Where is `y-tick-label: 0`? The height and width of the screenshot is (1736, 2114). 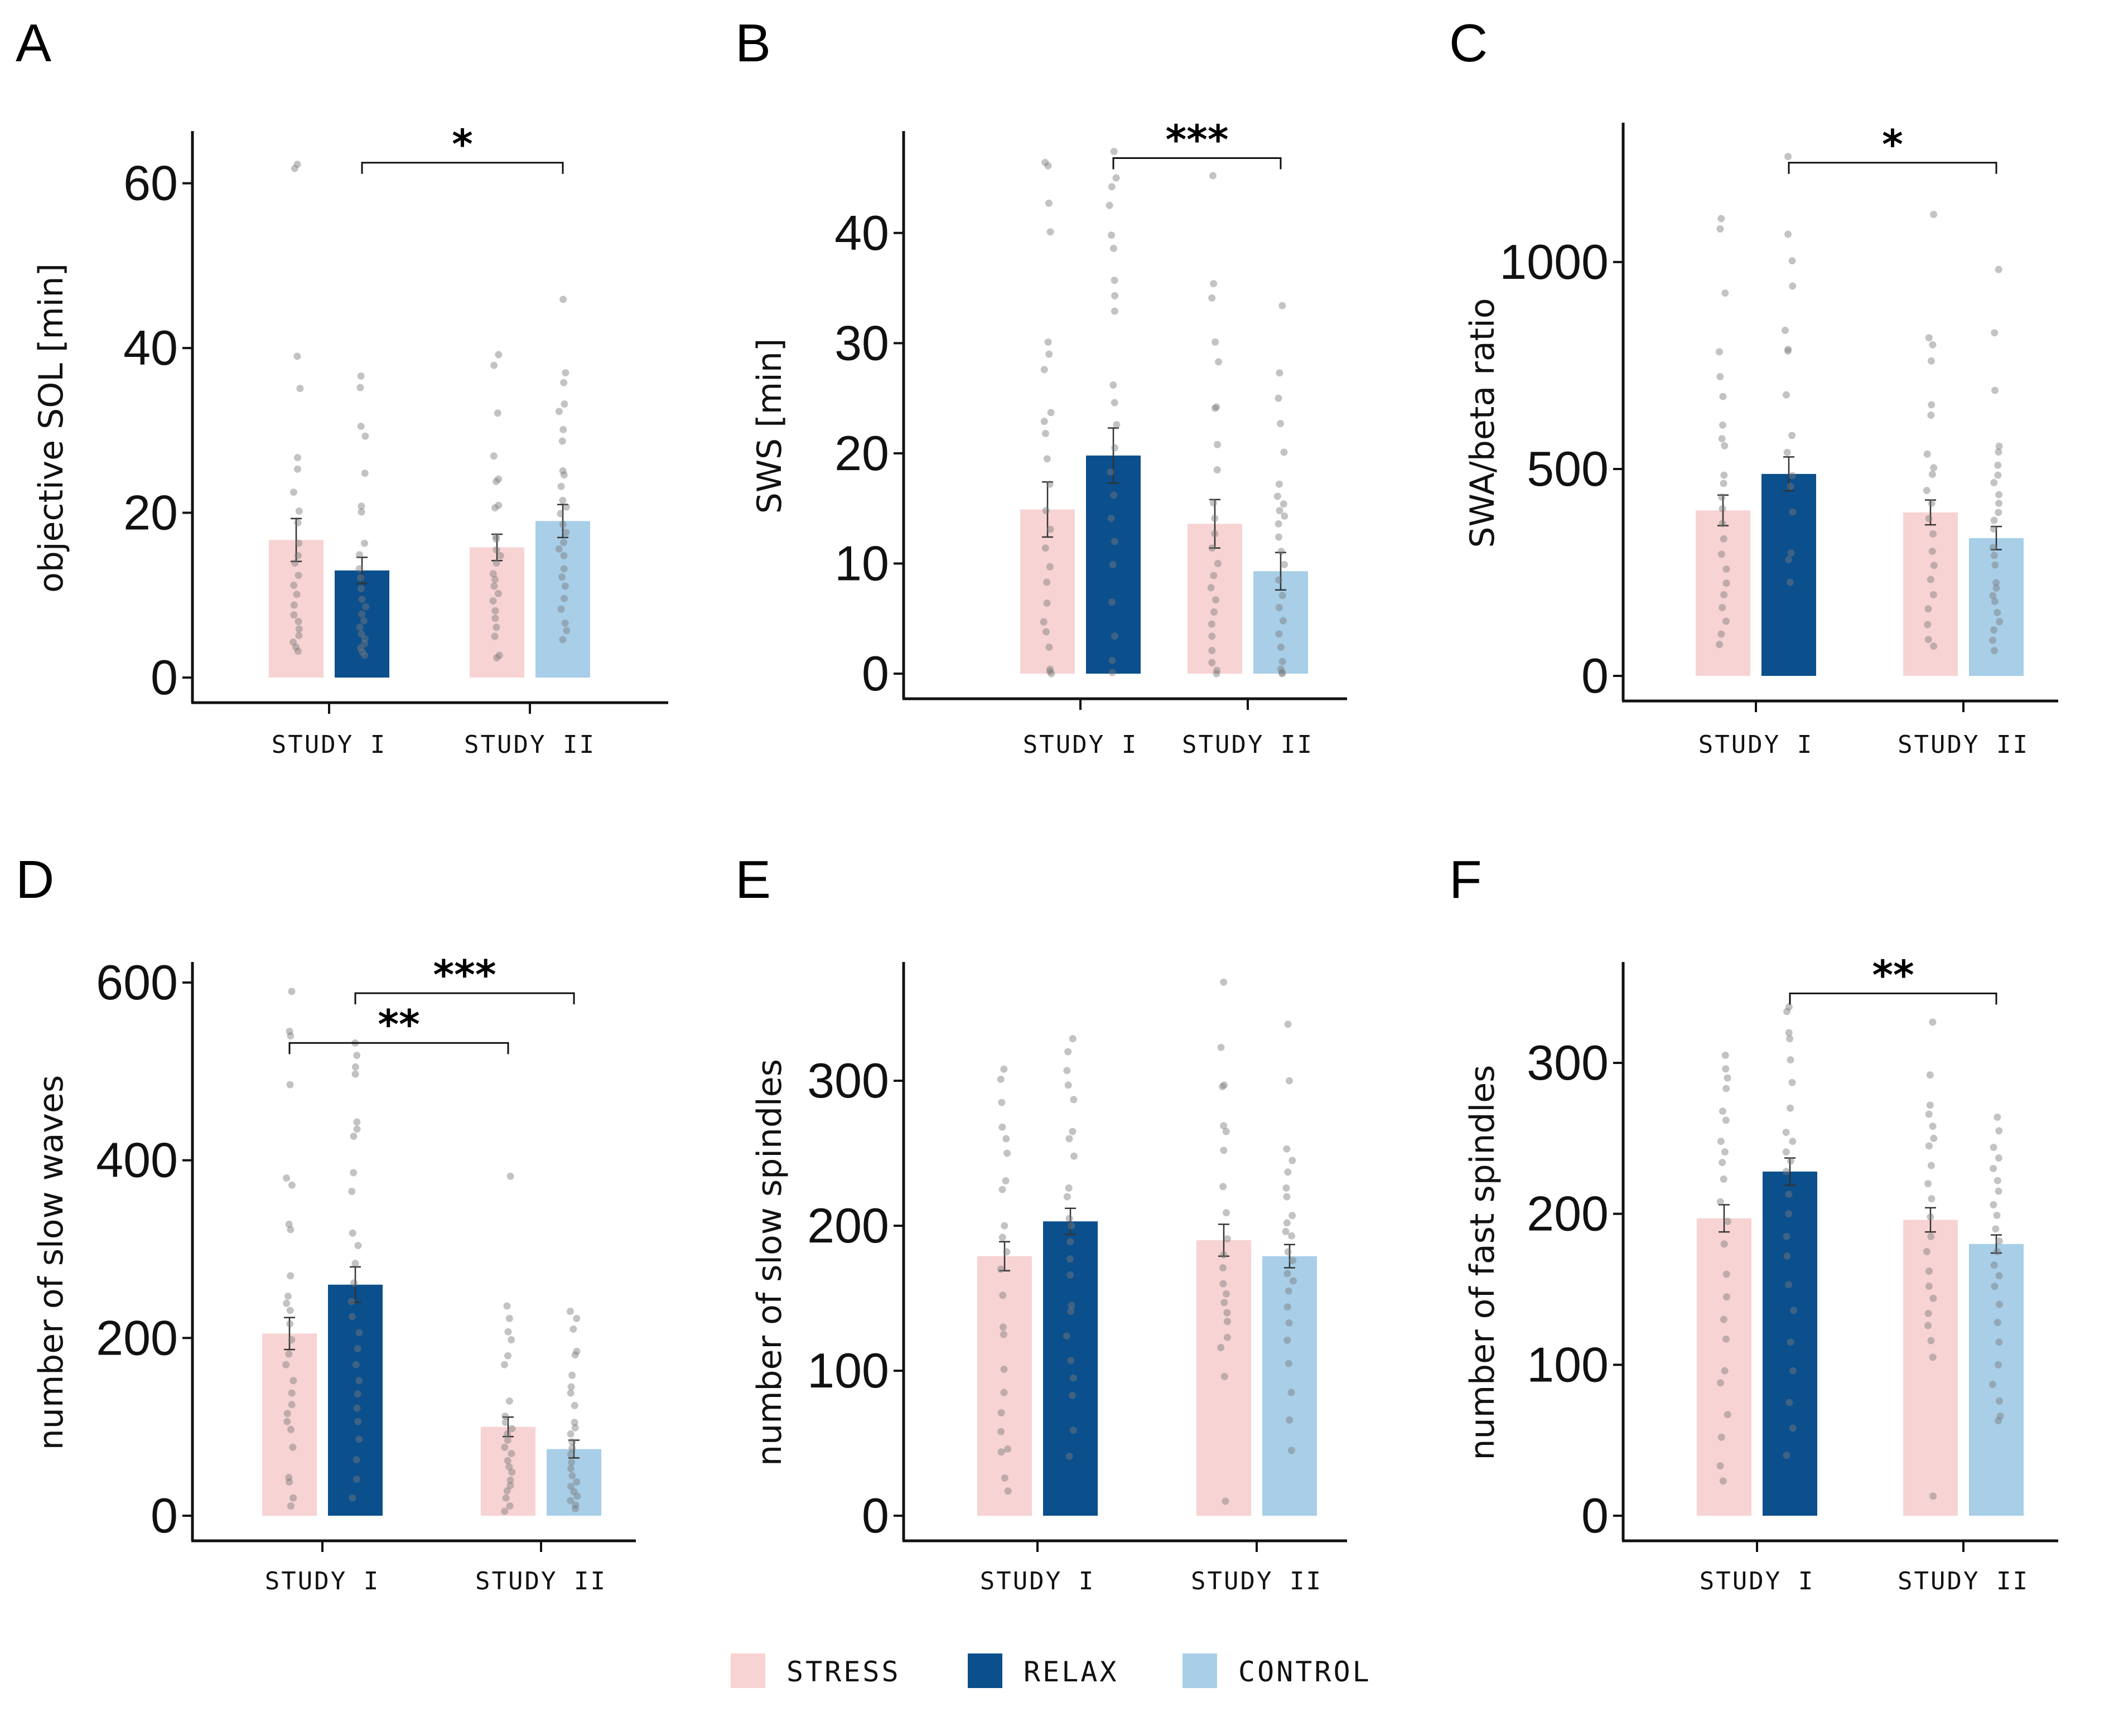
y-tick-label: 0 is located at coordinates (164, 678).